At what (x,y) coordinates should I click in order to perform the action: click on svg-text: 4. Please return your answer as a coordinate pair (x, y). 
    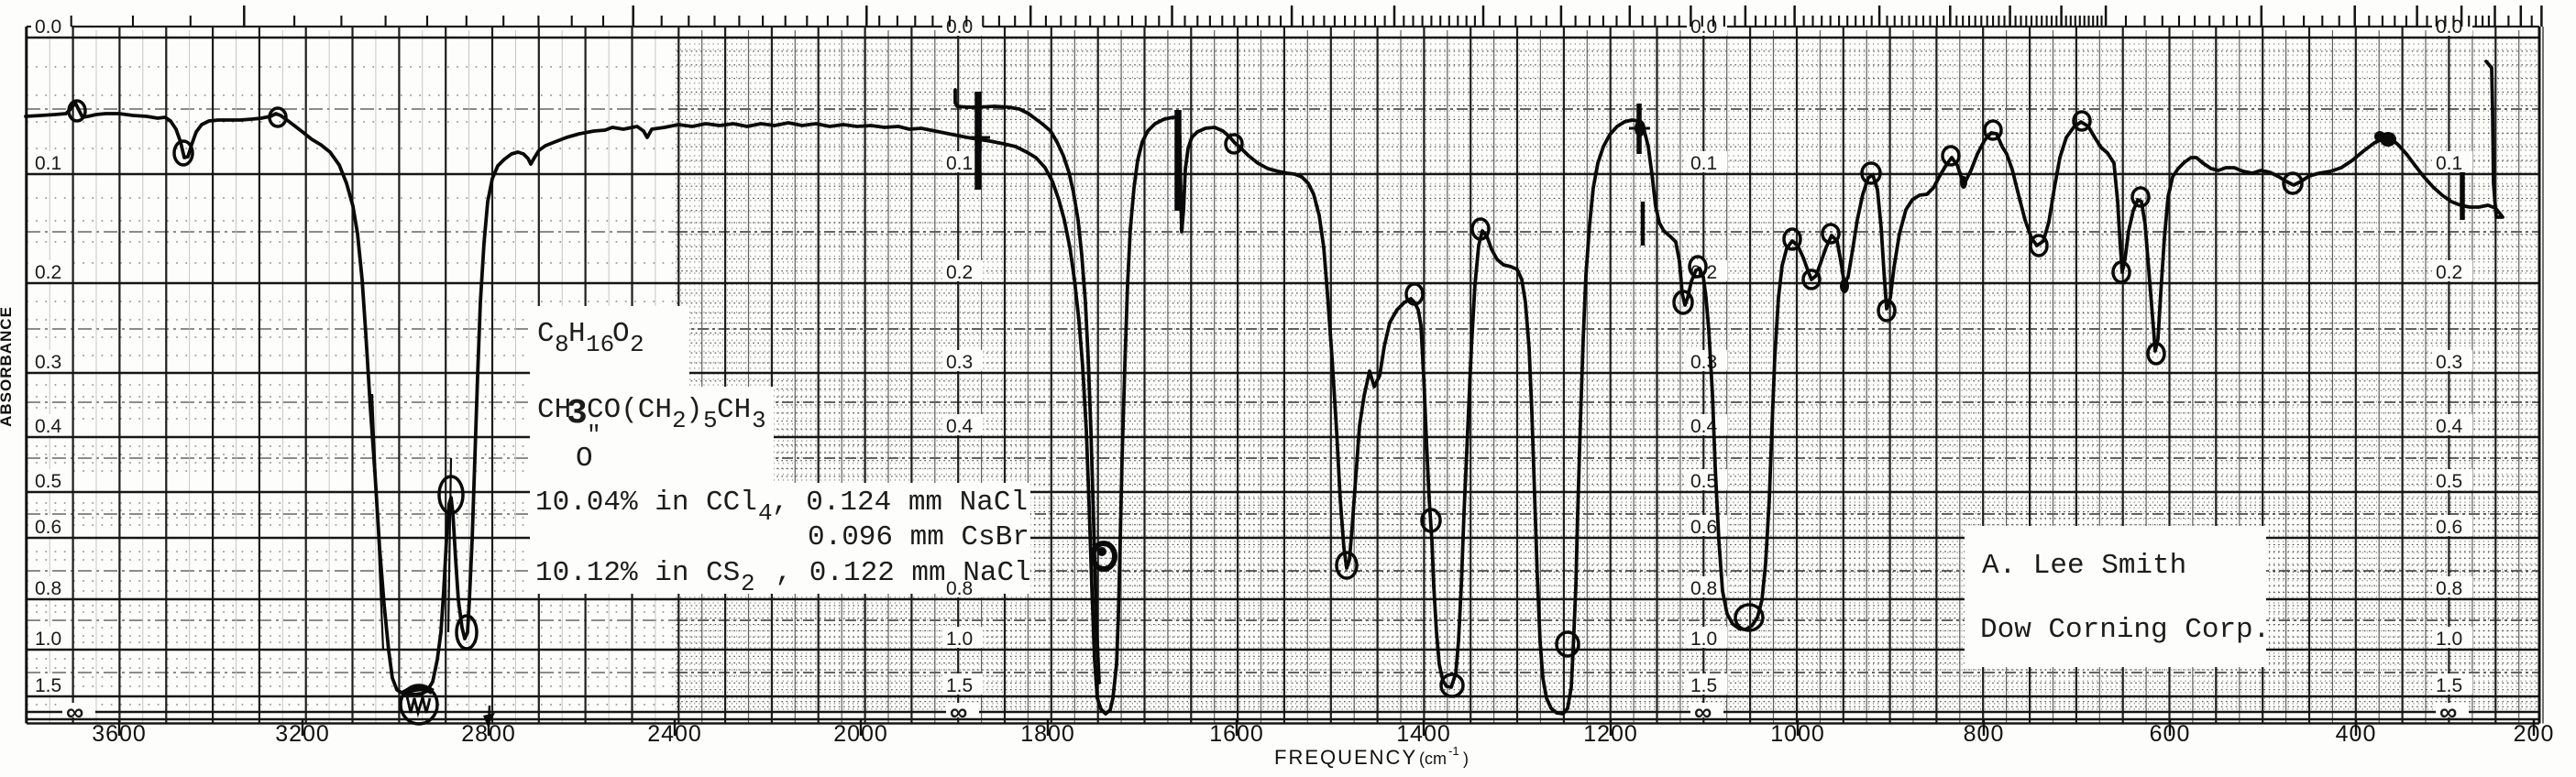
    Looking at the image, I should click on (765, 513).